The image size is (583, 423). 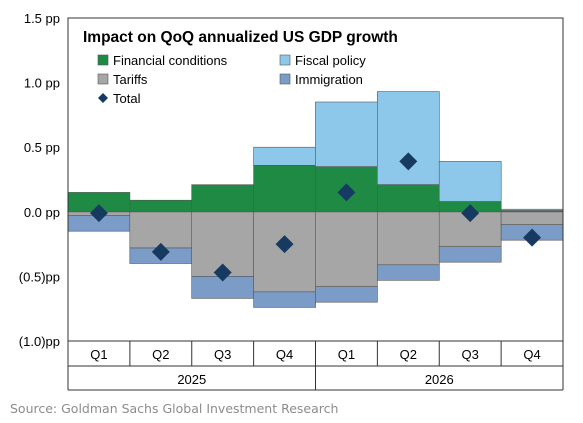 I want to click on legend-label: Fiscal policy, so click(x=330, y=60).